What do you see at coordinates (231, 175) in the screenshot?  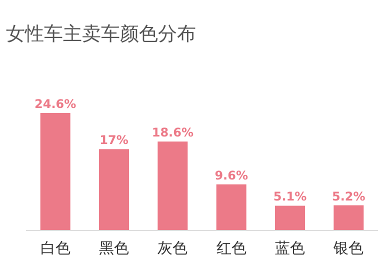 I see `data-label: 9.6%` at bounding box center [231, 175].